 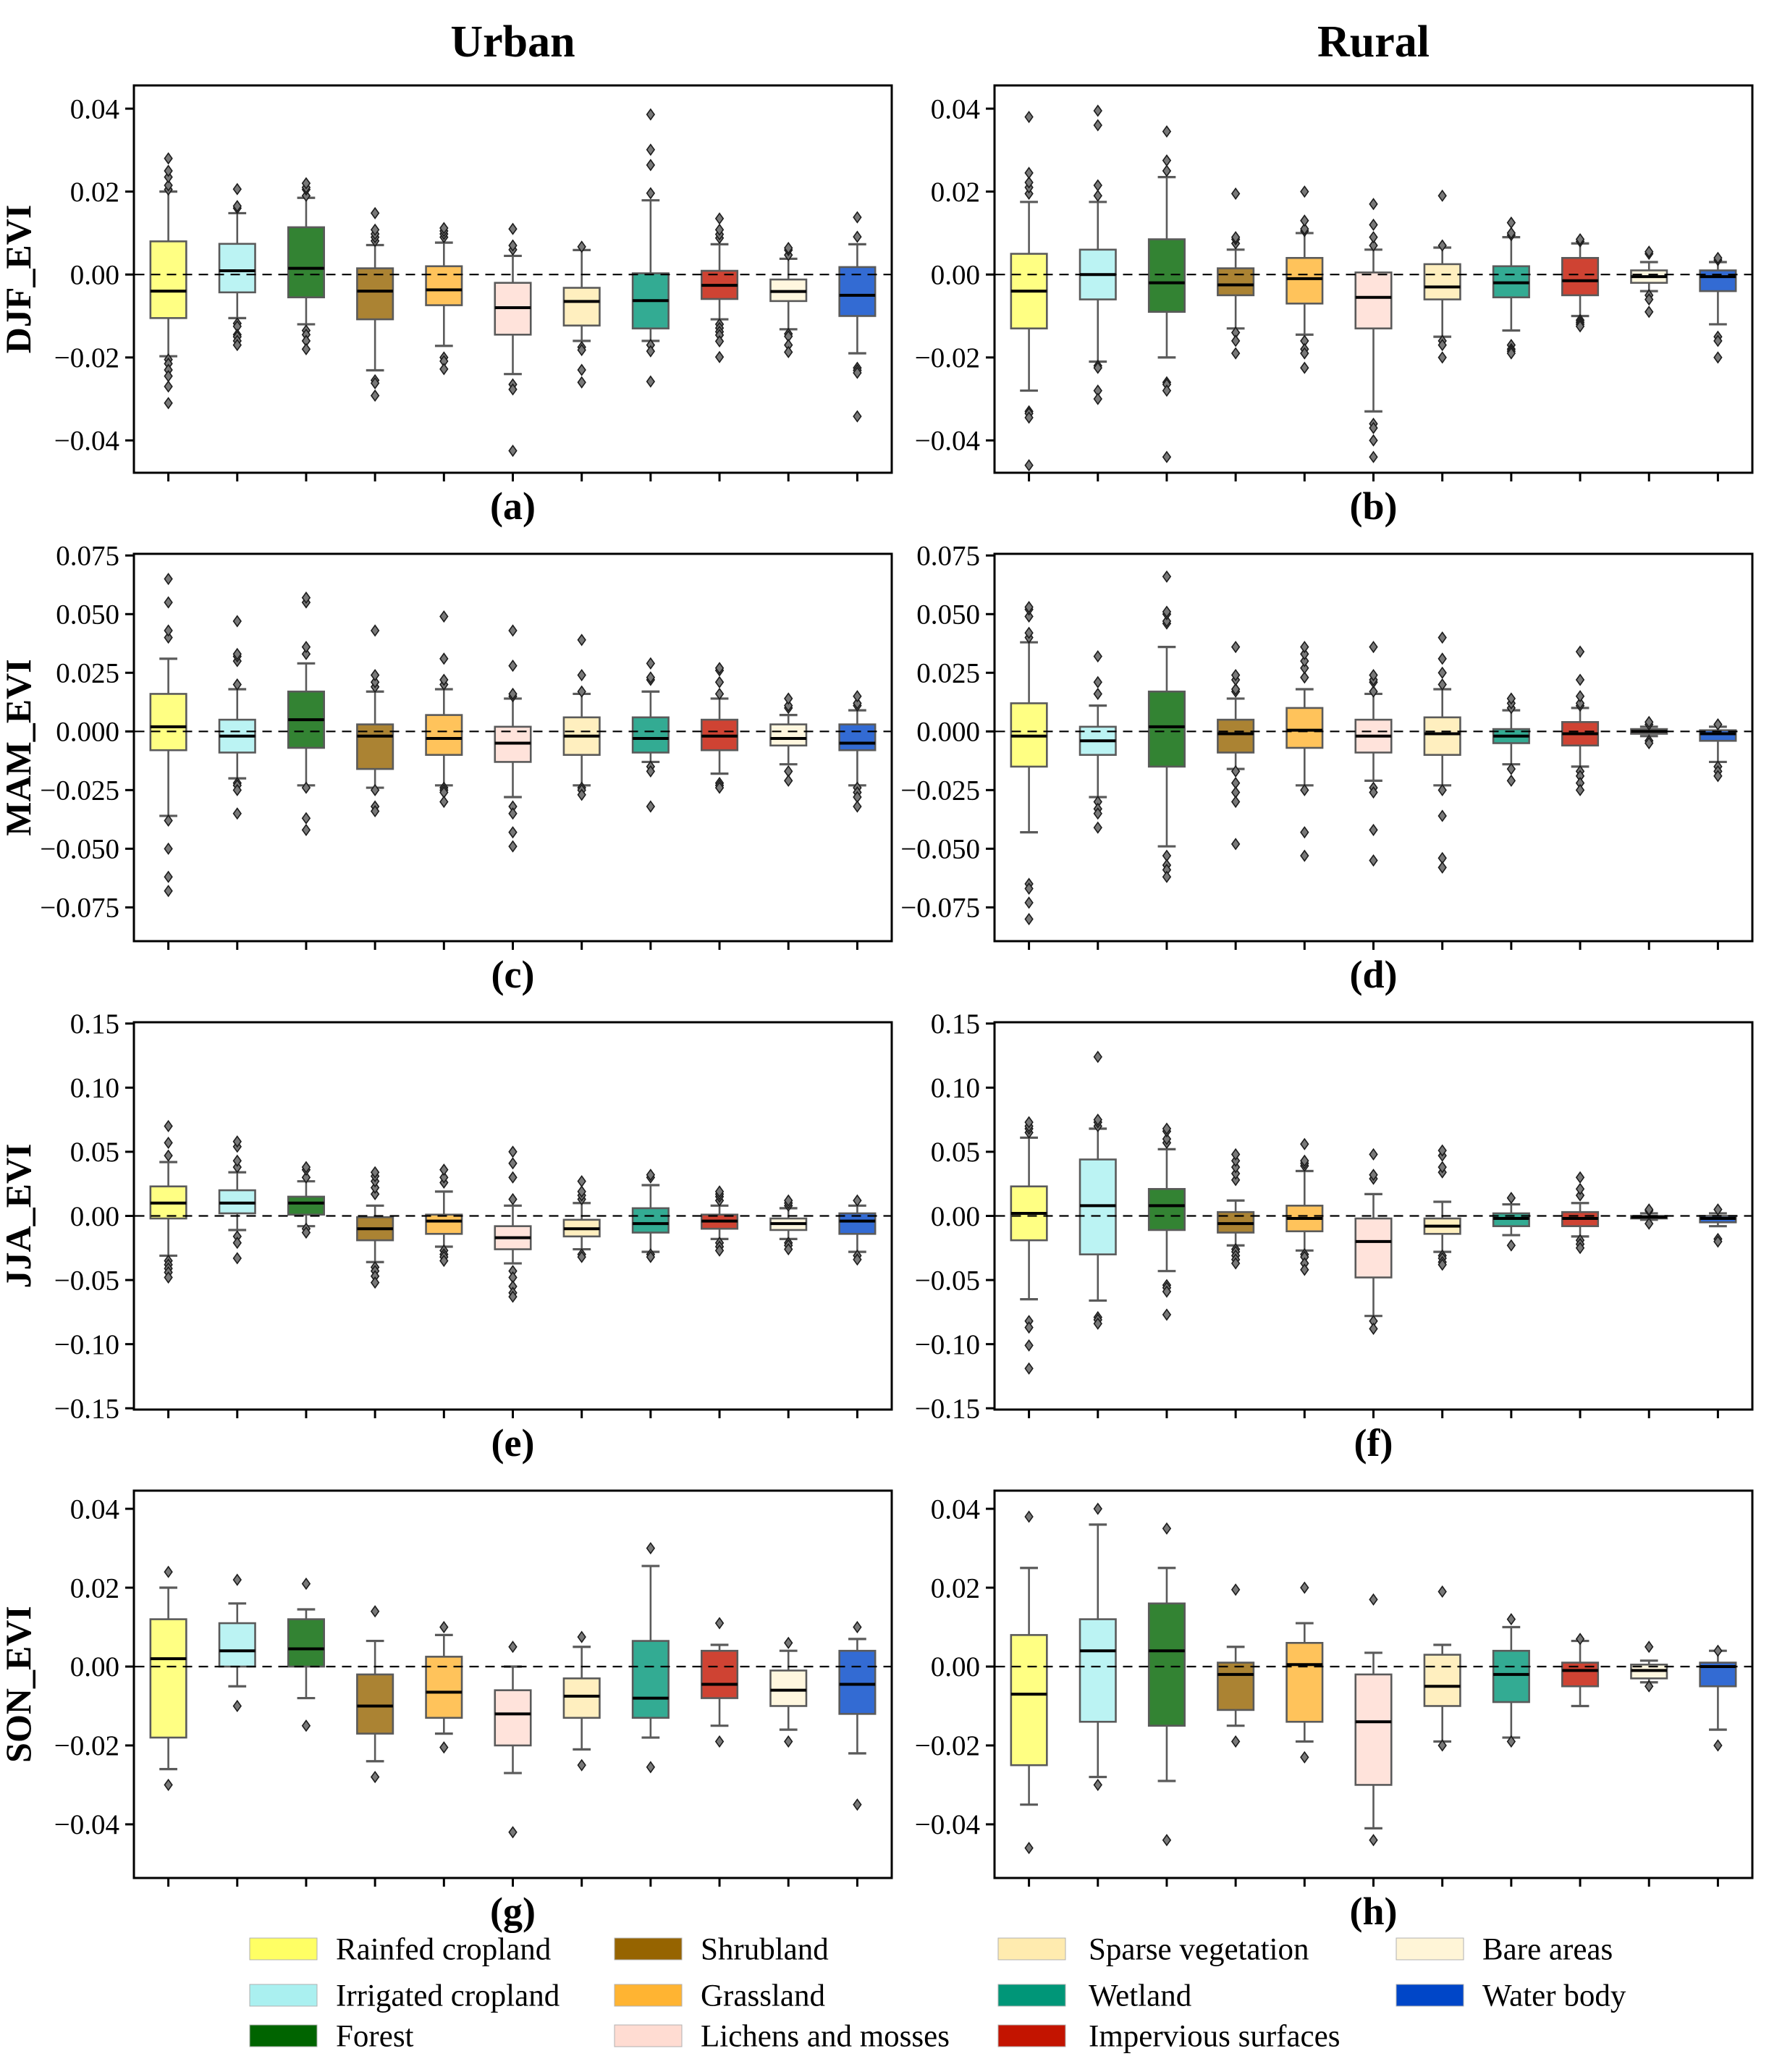 I want to click on box-water-body, so click(x=1718, y=1698).